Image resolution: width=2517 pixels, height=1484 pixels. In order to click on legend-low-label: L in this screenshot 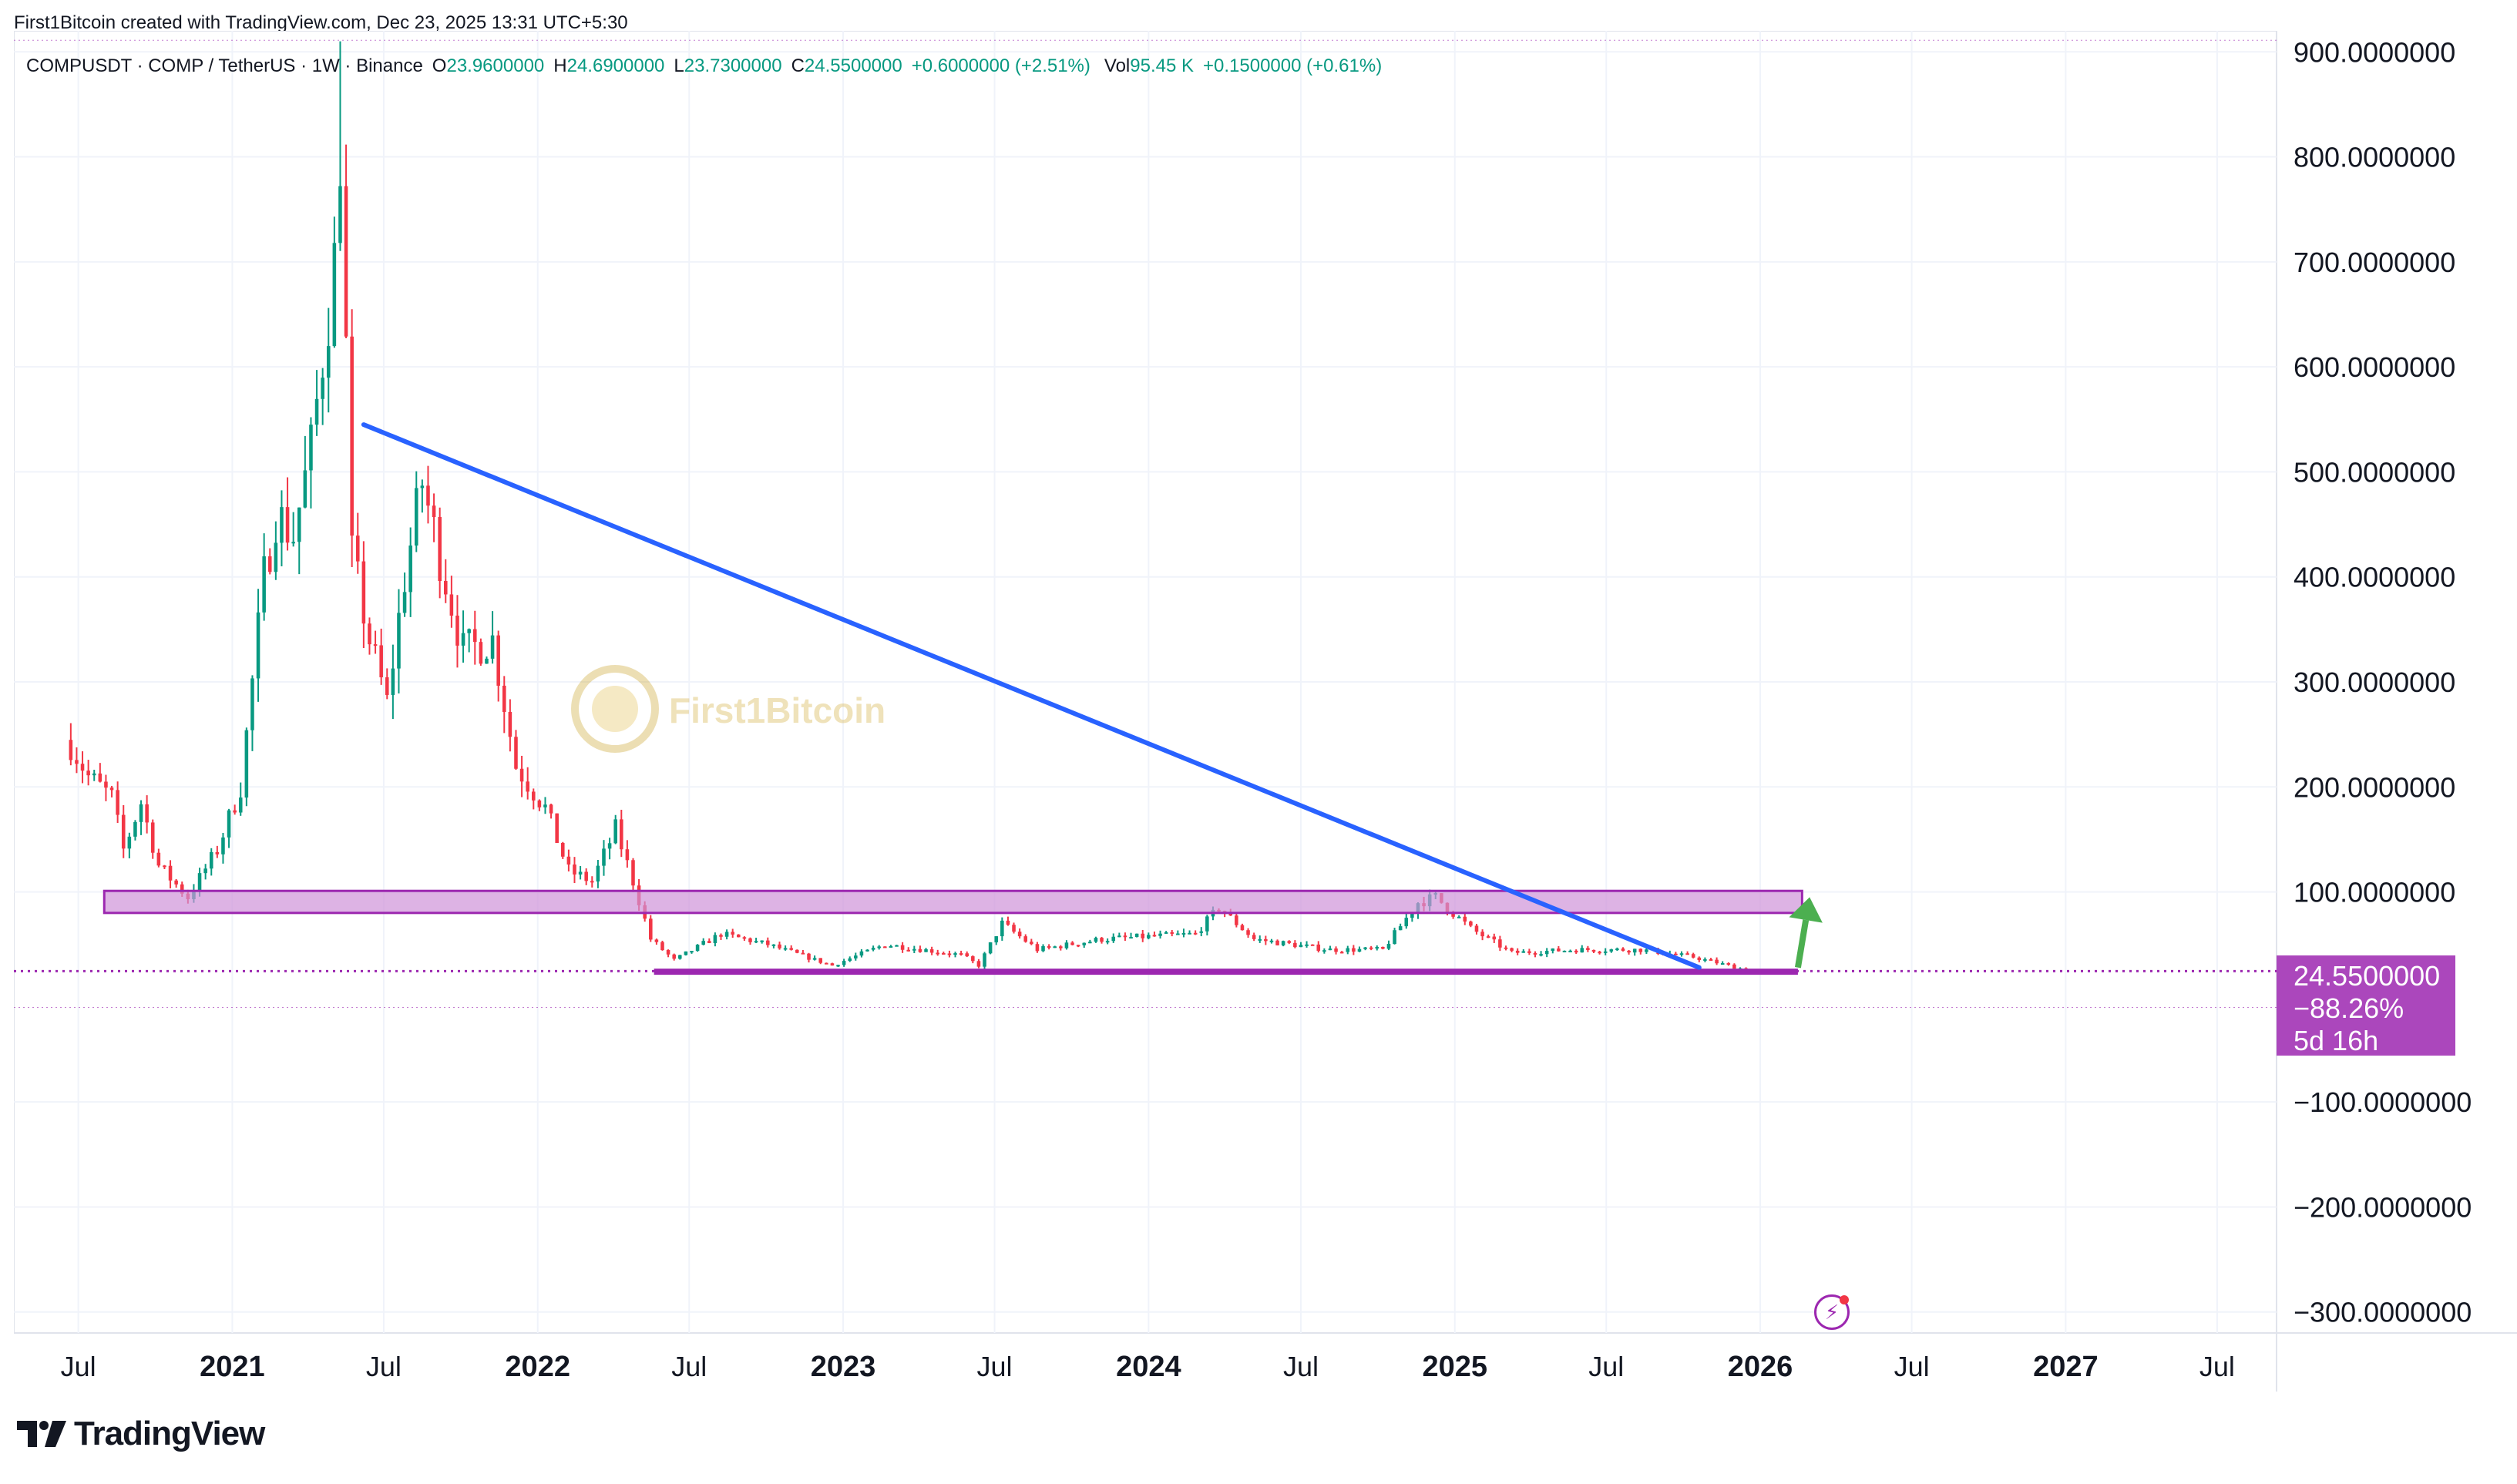, I will do `click(679, 65)`.